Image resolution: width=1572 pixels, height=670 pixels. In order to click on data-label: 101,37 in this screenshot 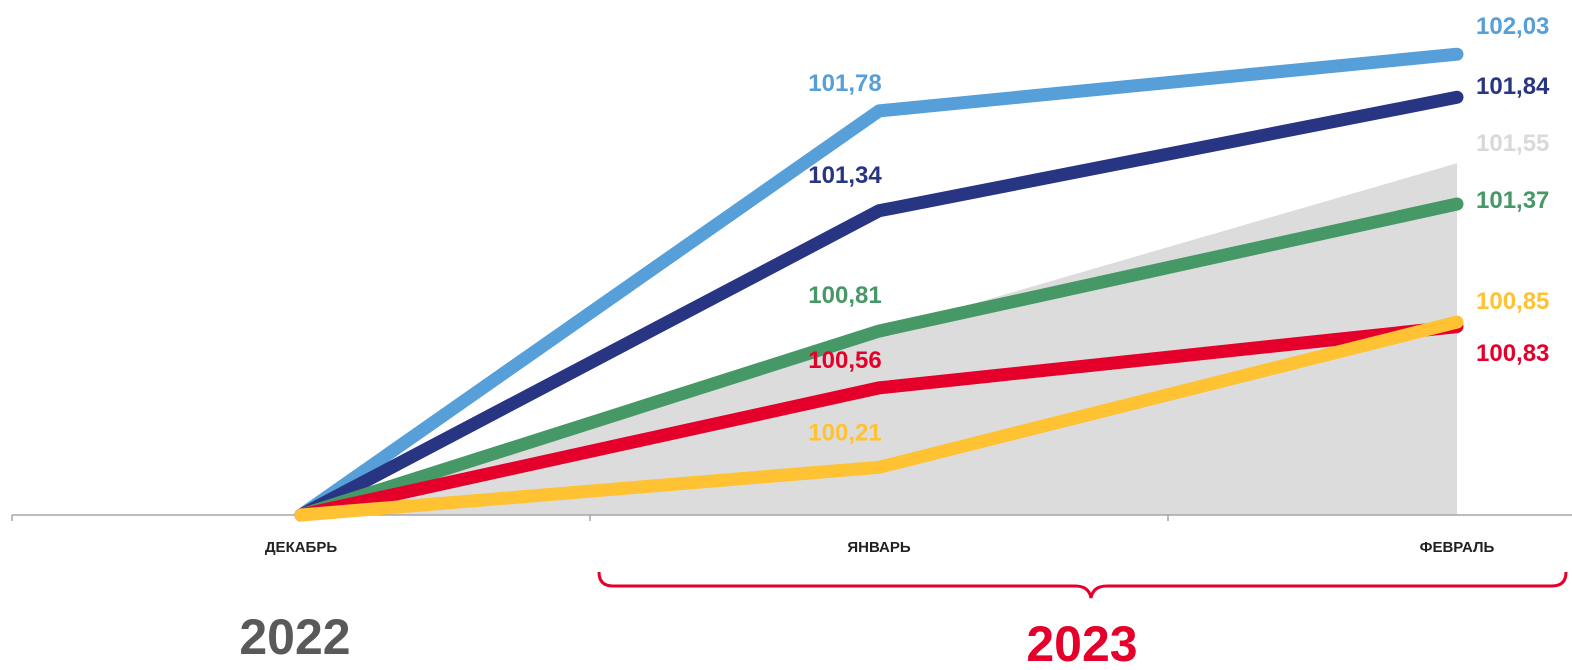, I will do `click(1512, 200)`.